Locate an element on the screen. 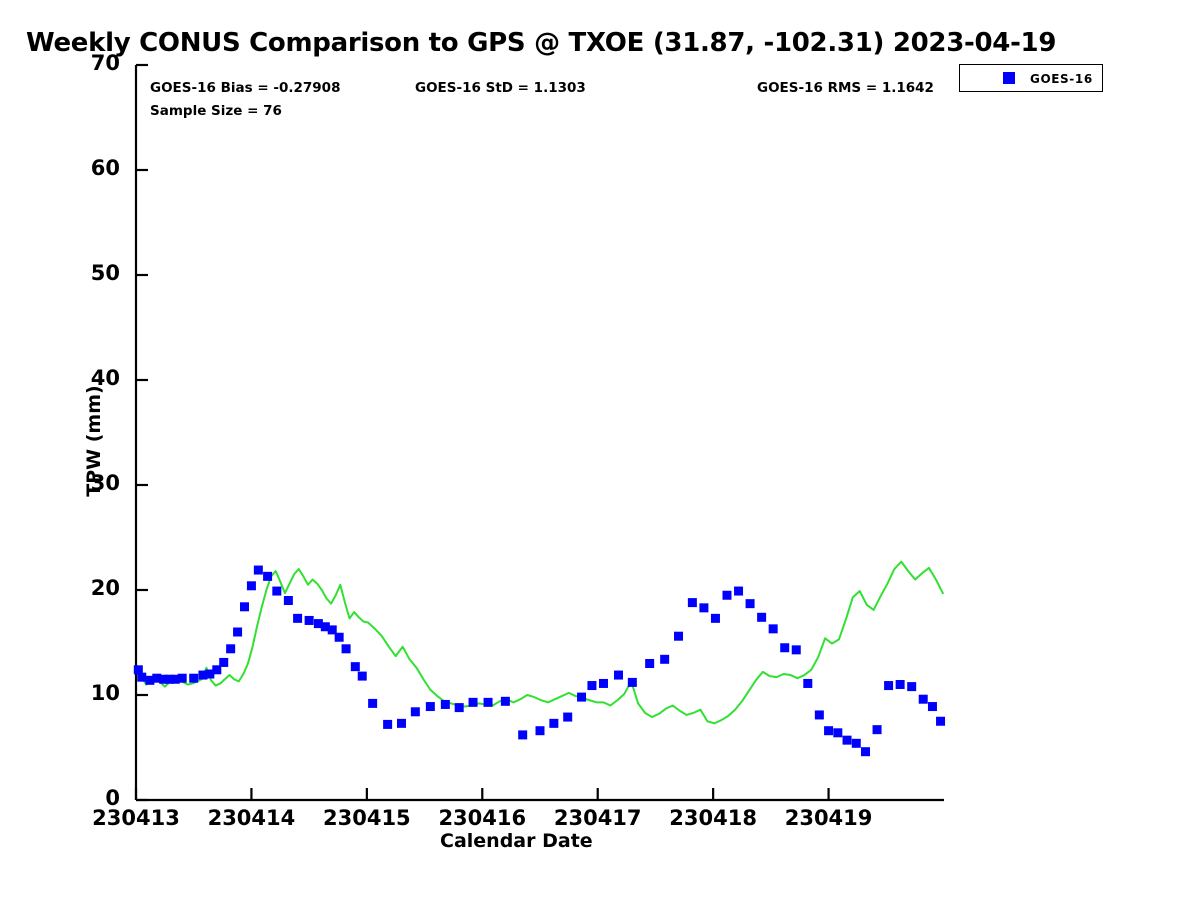 The width and height of the screenshot is (1200, 900). x-tick-label: 230416 is located at coordinates (482, 818).